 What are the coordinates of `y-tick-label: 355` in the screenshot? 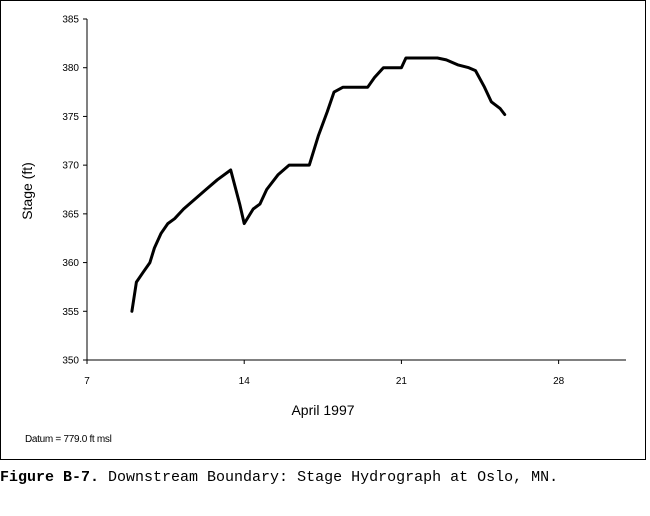 It's located at (70, 312).